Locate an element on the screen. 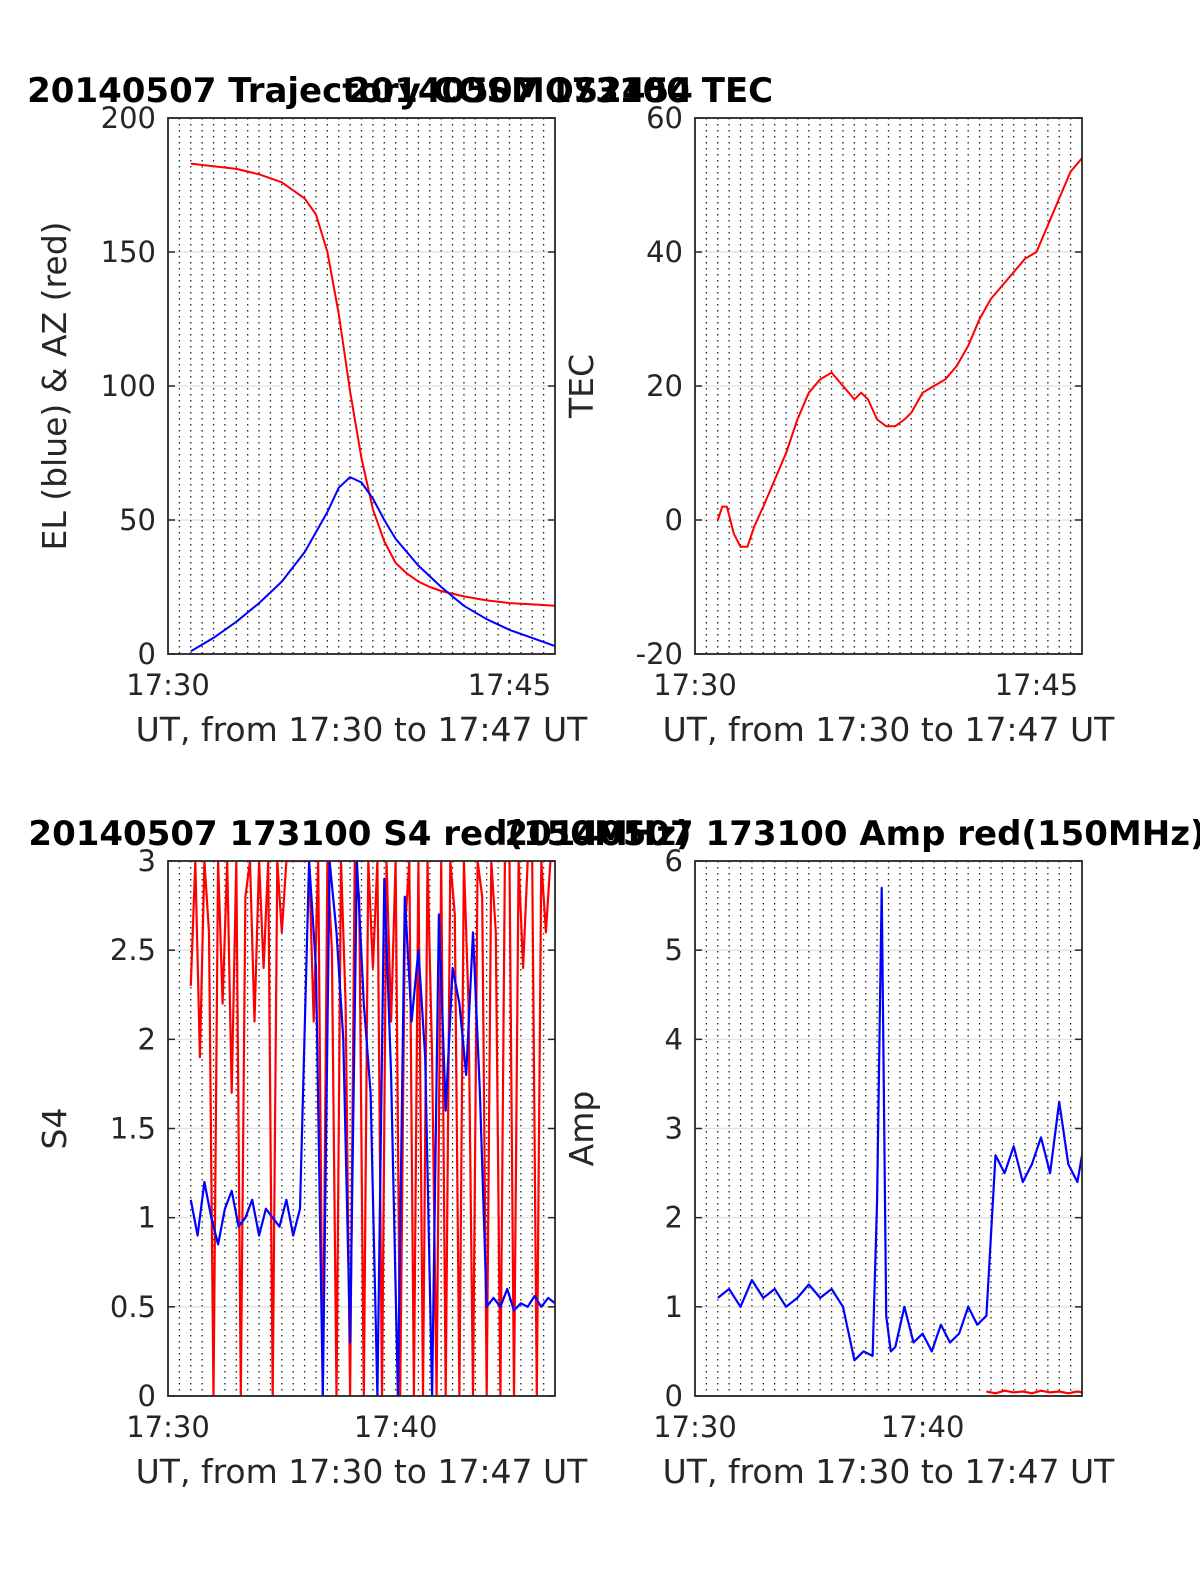 The height and width of the screenshot is (1575, 1200). chart-title: 20140507 Trajectory COSMOS2454 is located at coordinates (360, 91).